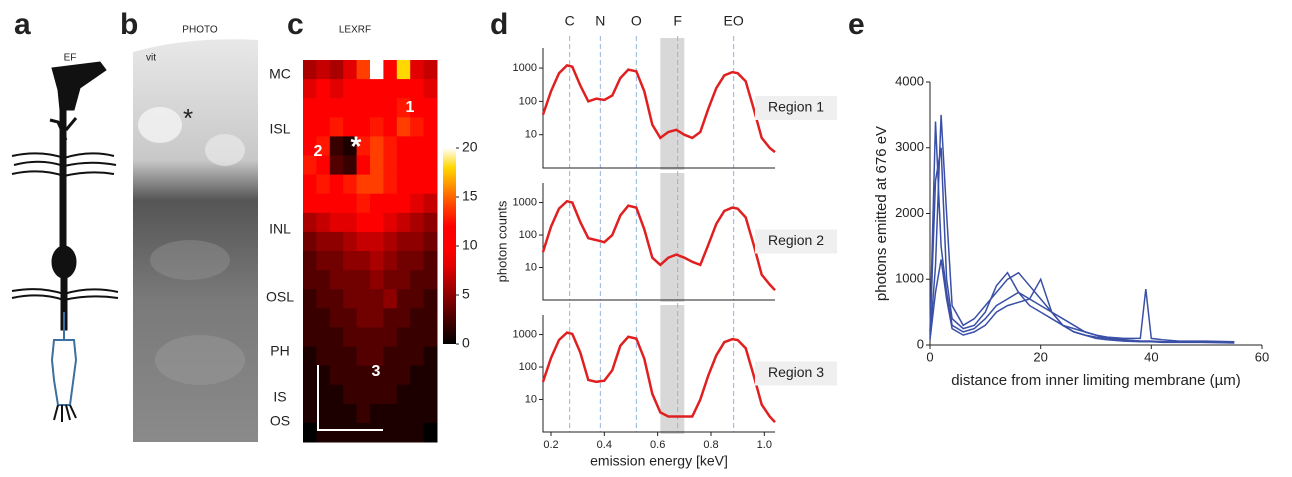 The image size is (1292, 477). I want to click on axes, so click(658, 108).